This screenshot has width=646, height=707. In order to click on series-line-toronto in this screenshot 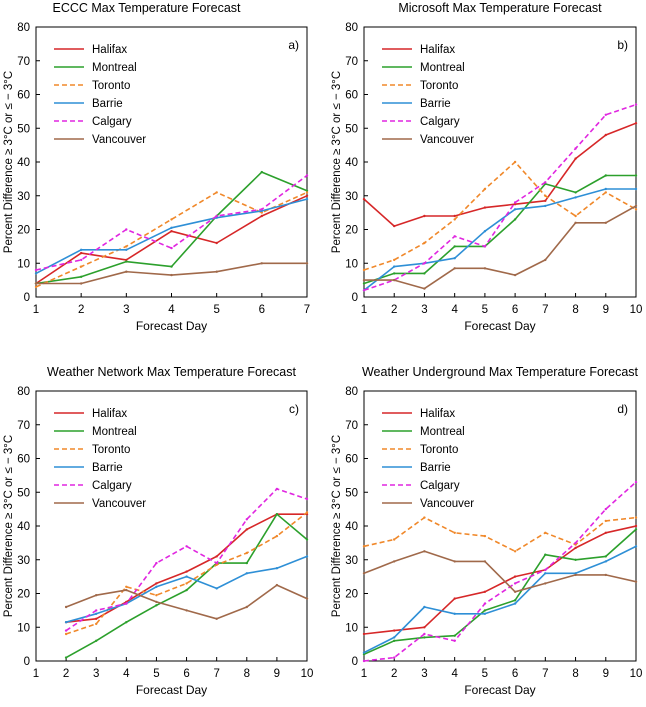, I will do `click(186, 573)`.